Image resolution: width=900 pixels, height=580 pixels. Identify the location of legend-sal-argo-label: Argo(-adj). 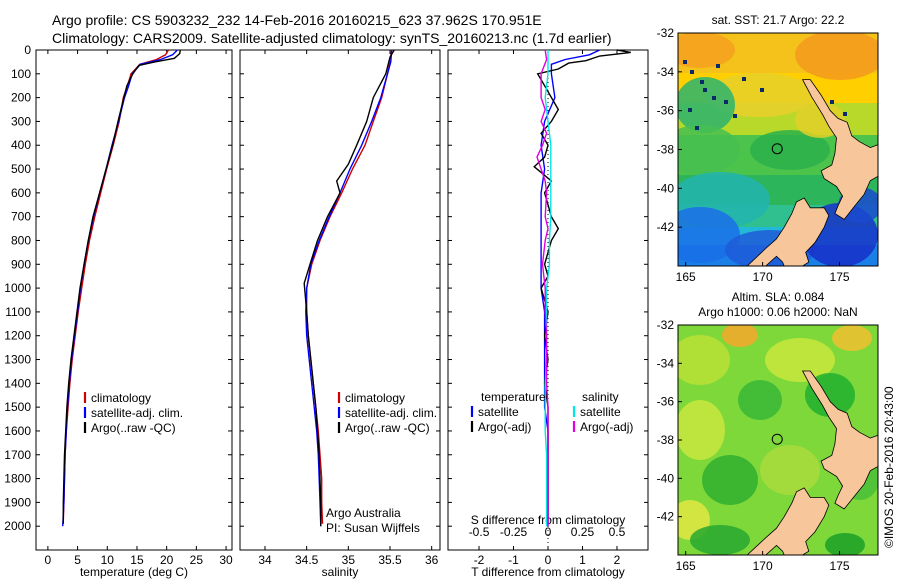
(606, 427).